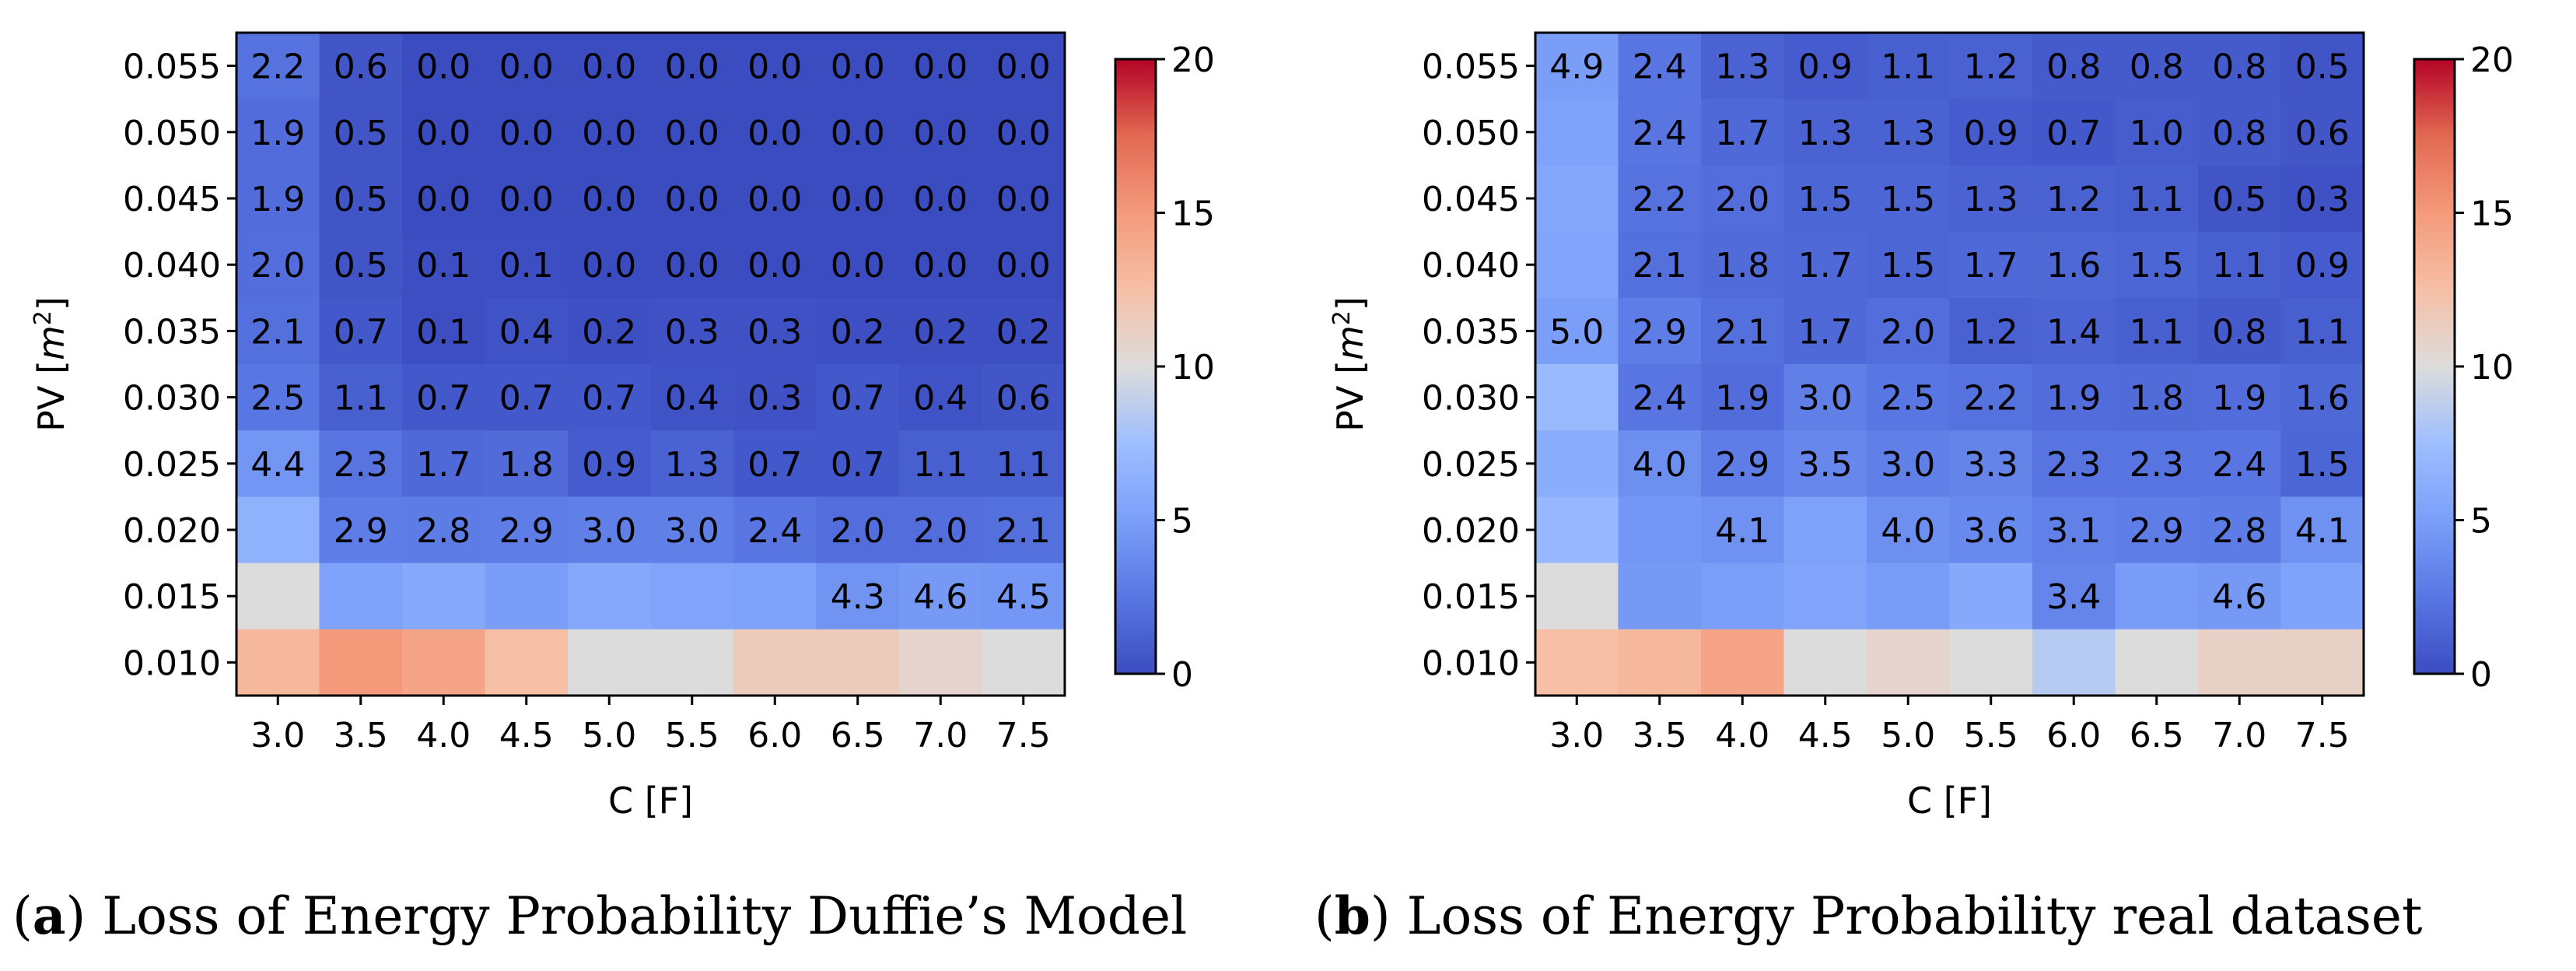  I want to click on y-tick-label: 0.035, so click(1471, 332).